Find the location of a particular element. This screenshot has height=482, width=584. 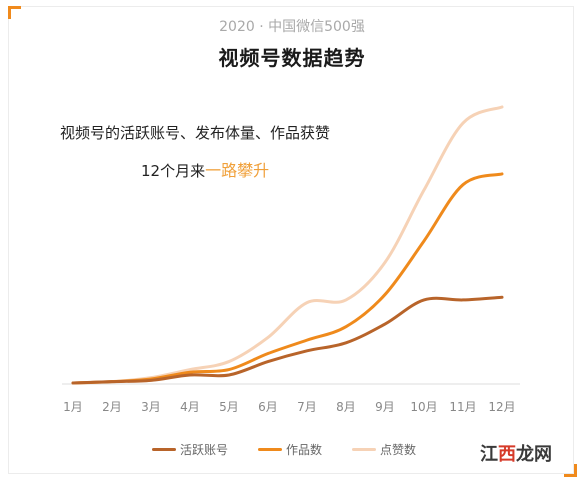

x-tick-label: 11月 is located at coordinates (462, 407).